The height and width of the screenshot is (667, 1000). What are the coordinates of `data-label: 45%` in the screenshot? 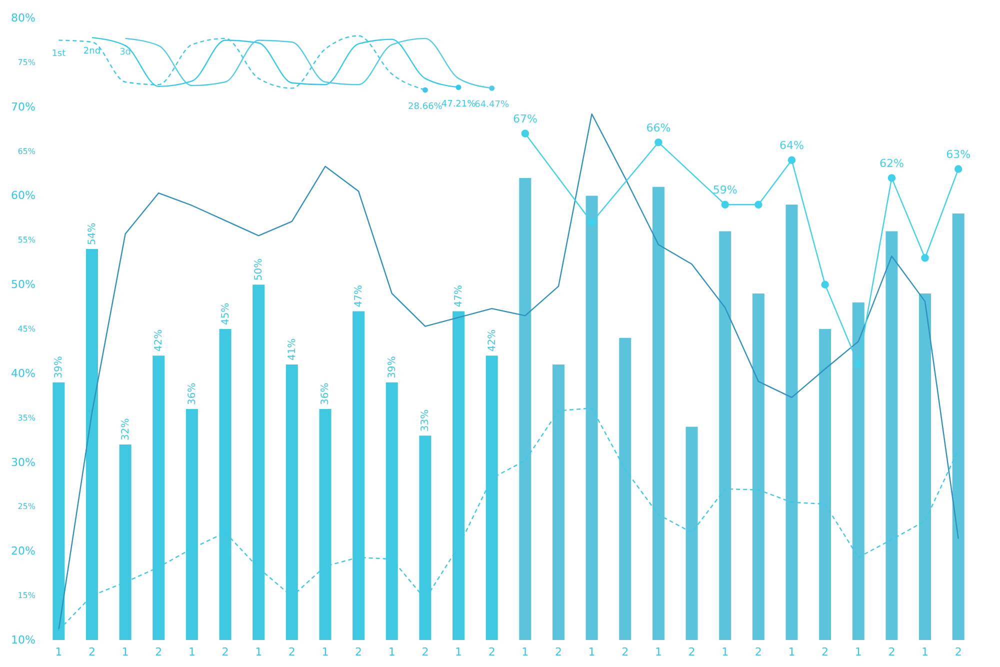 It's located at (226, 313).